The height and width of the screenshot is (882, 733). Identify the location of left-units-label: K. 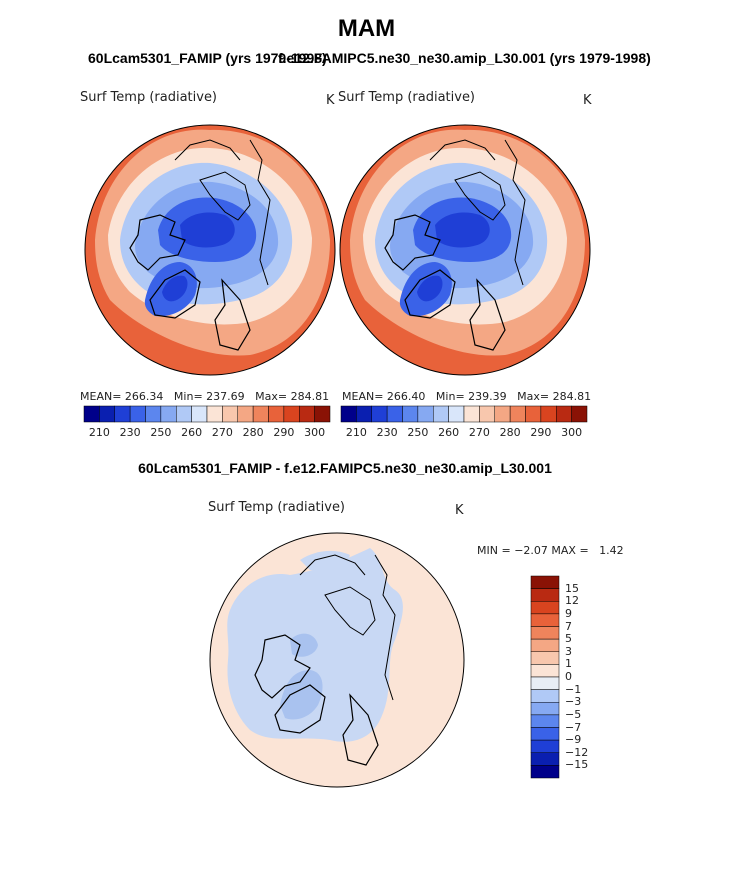
(330, 100).